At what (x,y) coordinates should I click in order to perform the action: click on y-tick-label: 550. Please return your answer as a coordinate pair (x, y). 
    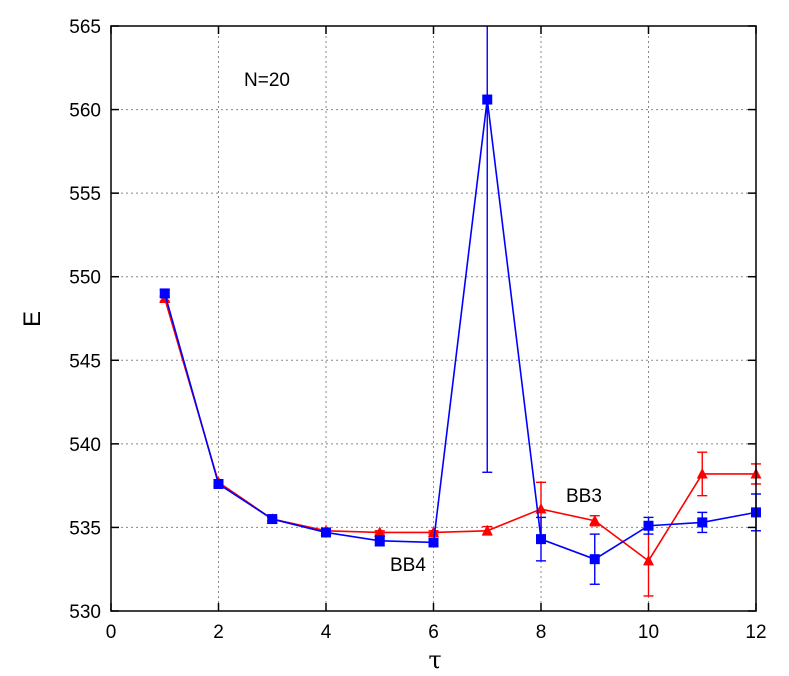
    Looking at the image, I should click on (85, 278).